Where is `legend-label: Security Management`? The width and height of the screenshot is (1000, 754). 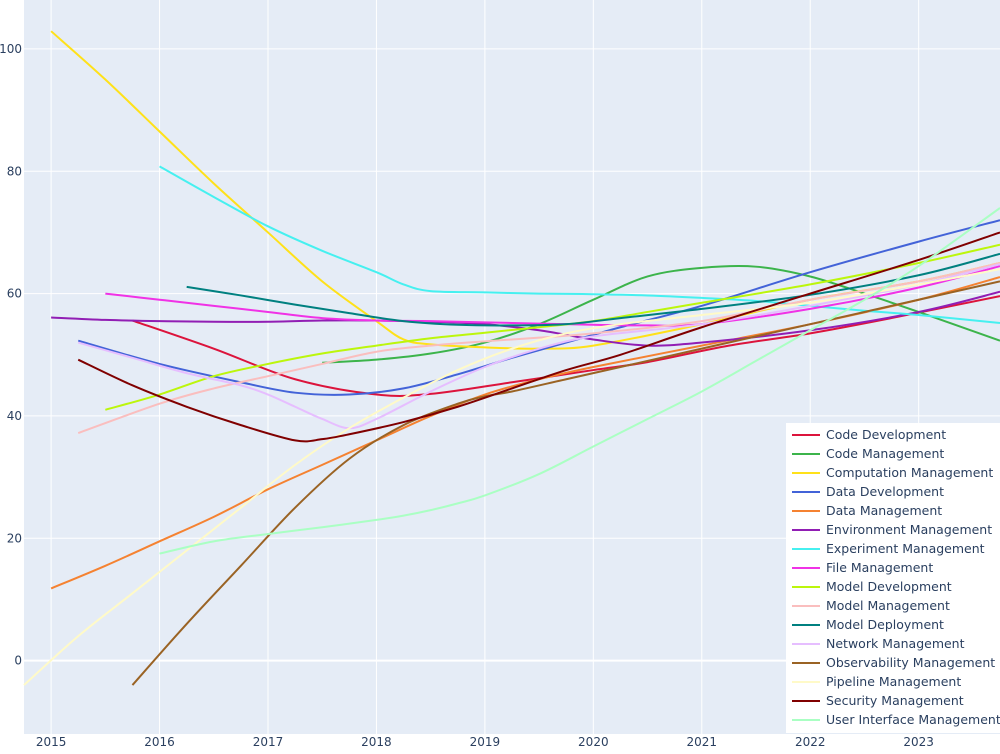 legend-label: Security Management is located at coordinates (895, 700).